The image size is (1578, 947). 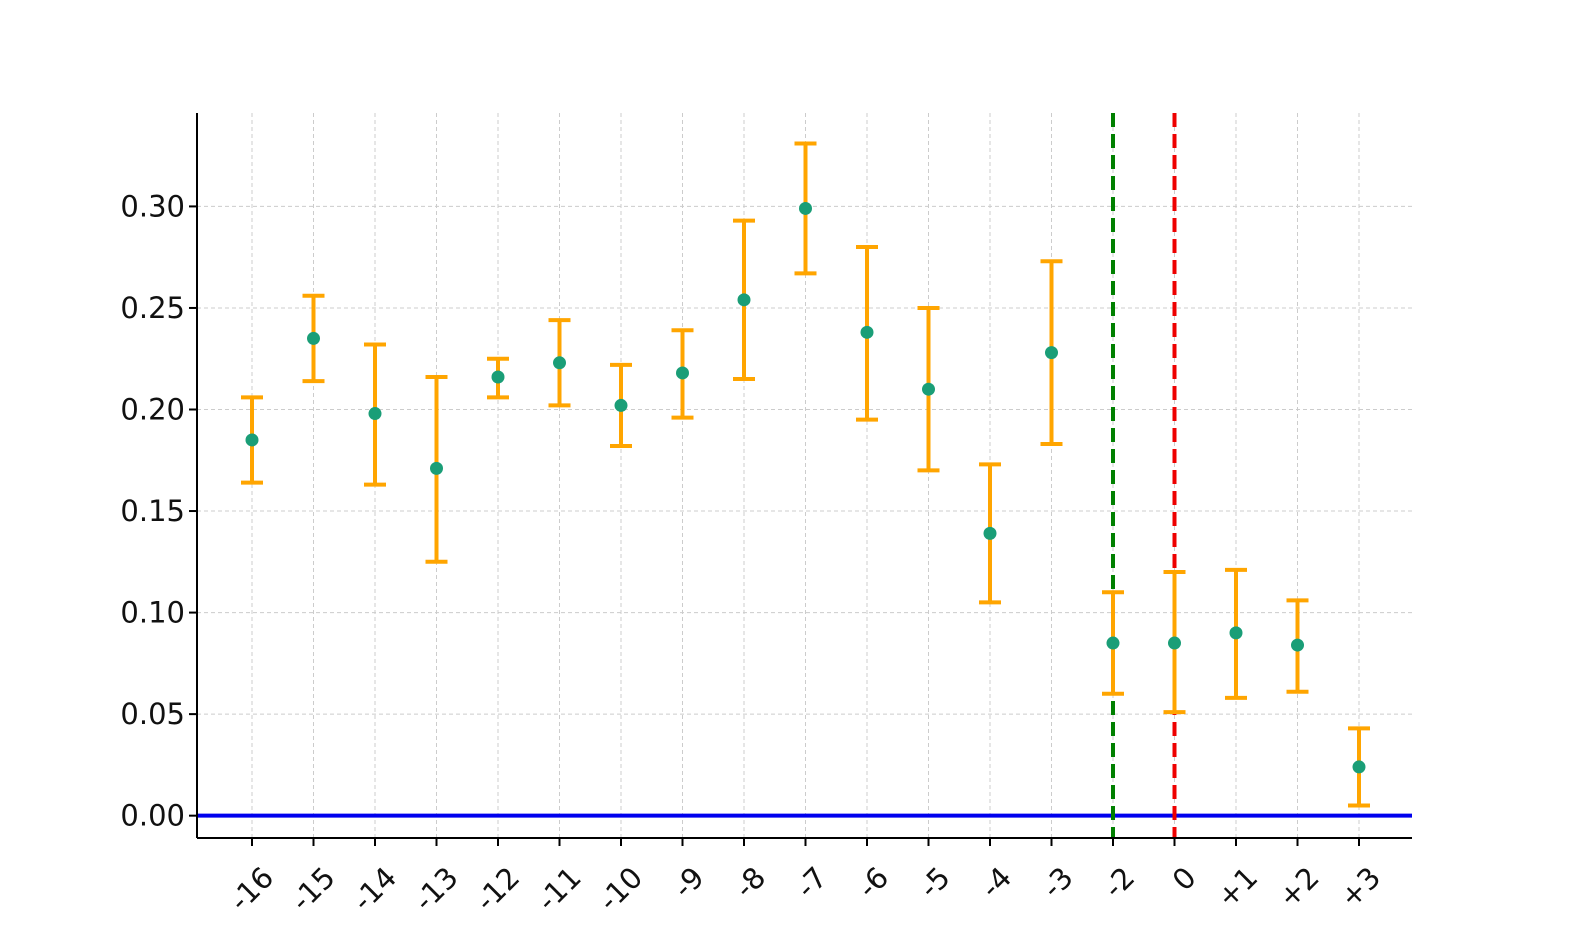 I want to click on x-tick-label: -9, so click(x=688, y=882).